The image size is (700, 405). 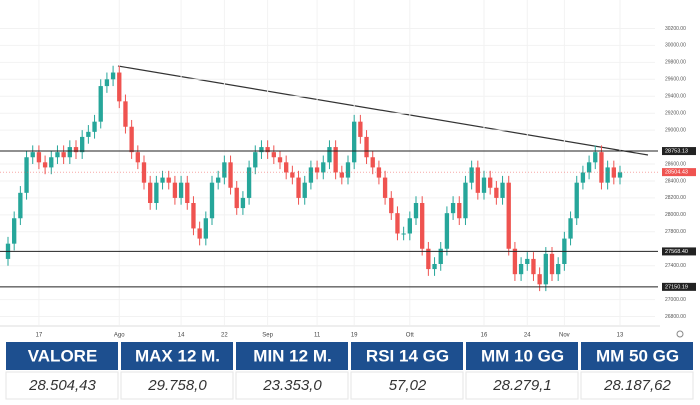 I want to click on x-tick-label: 13, so click(x=620, y=336).